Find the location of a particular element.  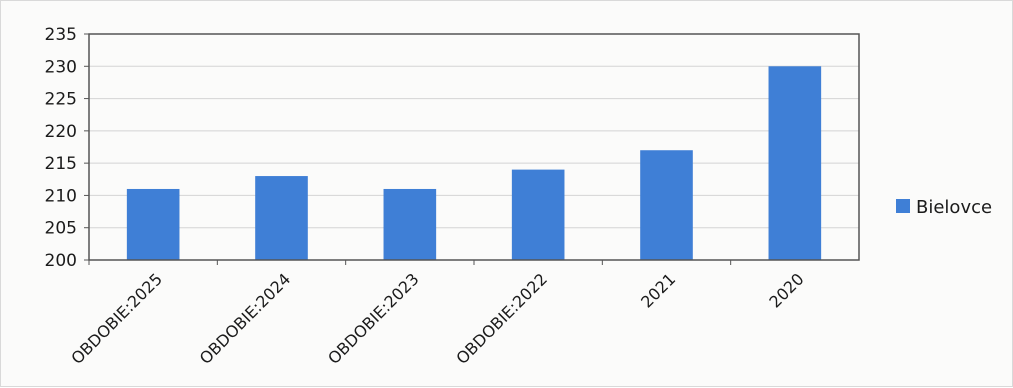

x-tick-label-obdobie-2022: OBDOBIE:2022 is located at coordinates (501, 318).